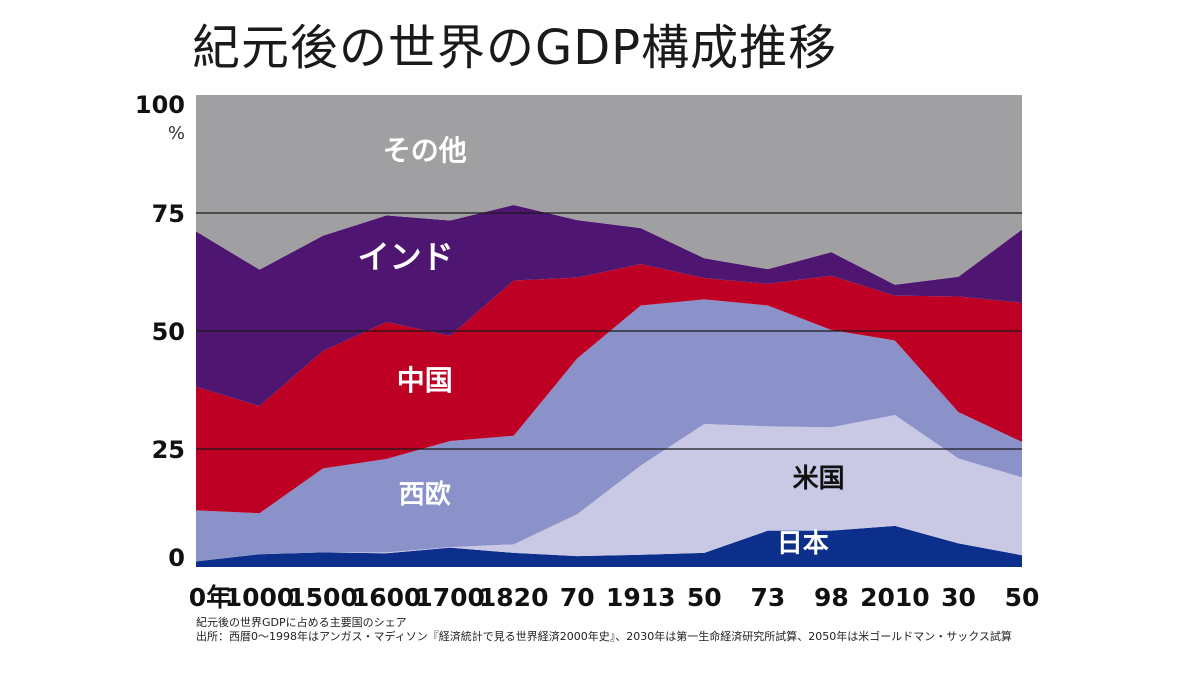 The width and height of the screenshot is (1200, 678). I want to click on series-label-1: 米国, so click(819, 479).